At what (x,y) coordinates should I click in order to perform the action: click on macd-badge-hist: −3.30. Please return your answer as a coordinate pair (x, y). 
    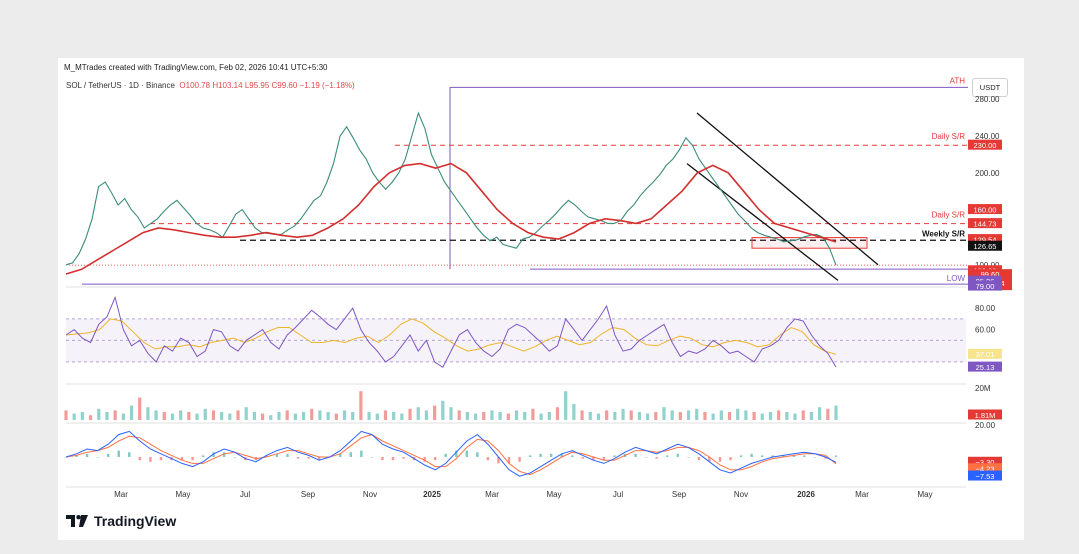
    Looking at the image, I should click on (985, 462).